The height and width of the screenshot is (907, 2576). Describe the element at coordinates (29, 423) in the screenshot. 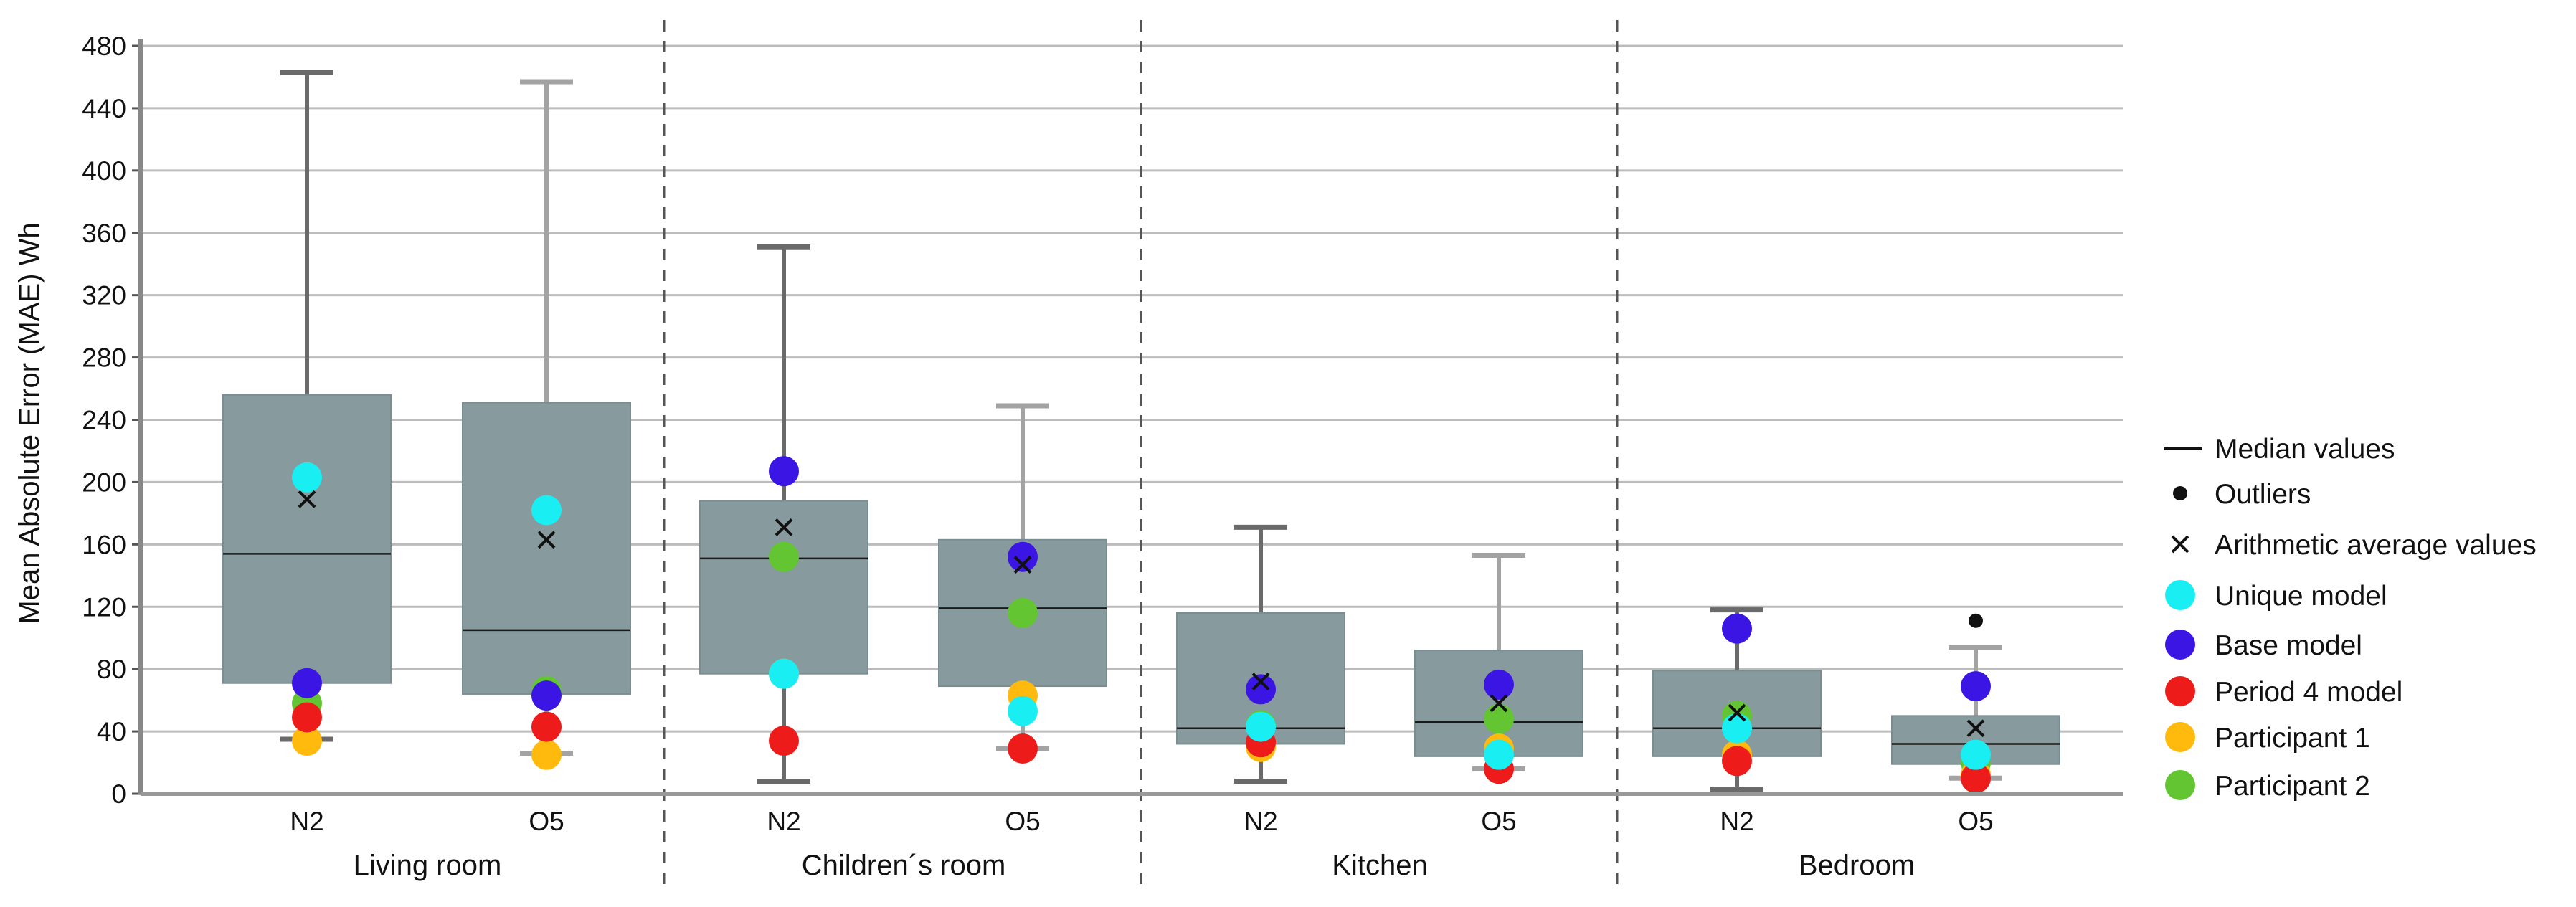

I see `y-axis-title: Mean Absolute Error (MAE) Wh` at that location.